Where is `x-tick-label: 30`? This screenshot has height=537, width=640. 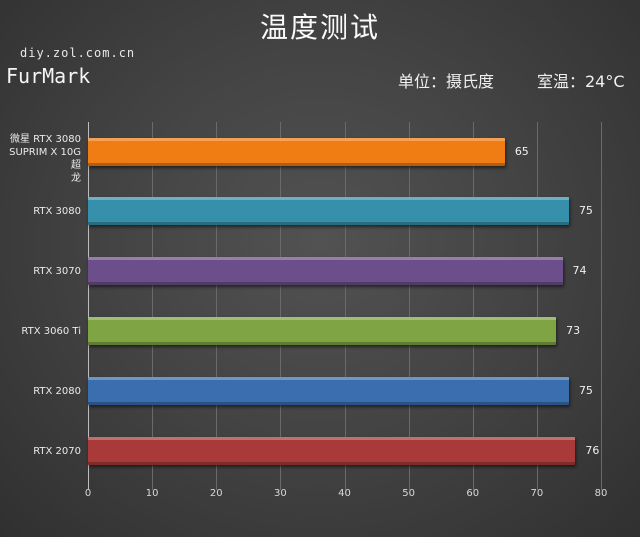 x-tick-label: 30 is located at coordinates (280, 493).